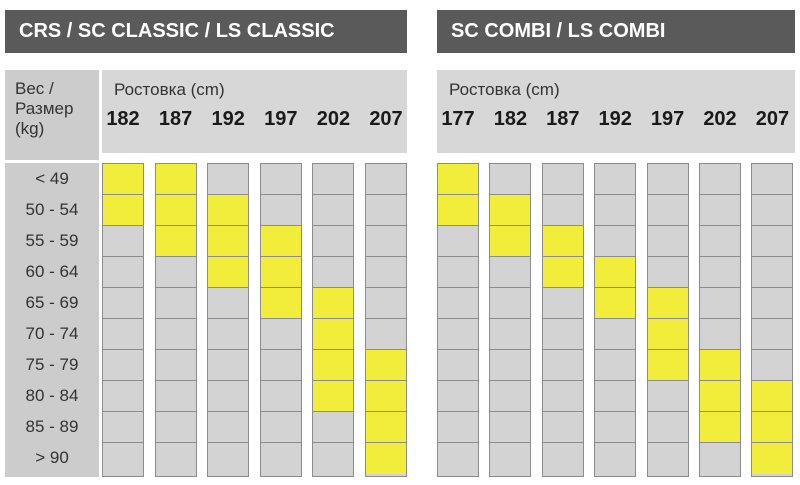  Describe the element at coordinates (504, 89) in the screenshot. I see `right-size-axis-label: Ростовка (cm)` at that location.